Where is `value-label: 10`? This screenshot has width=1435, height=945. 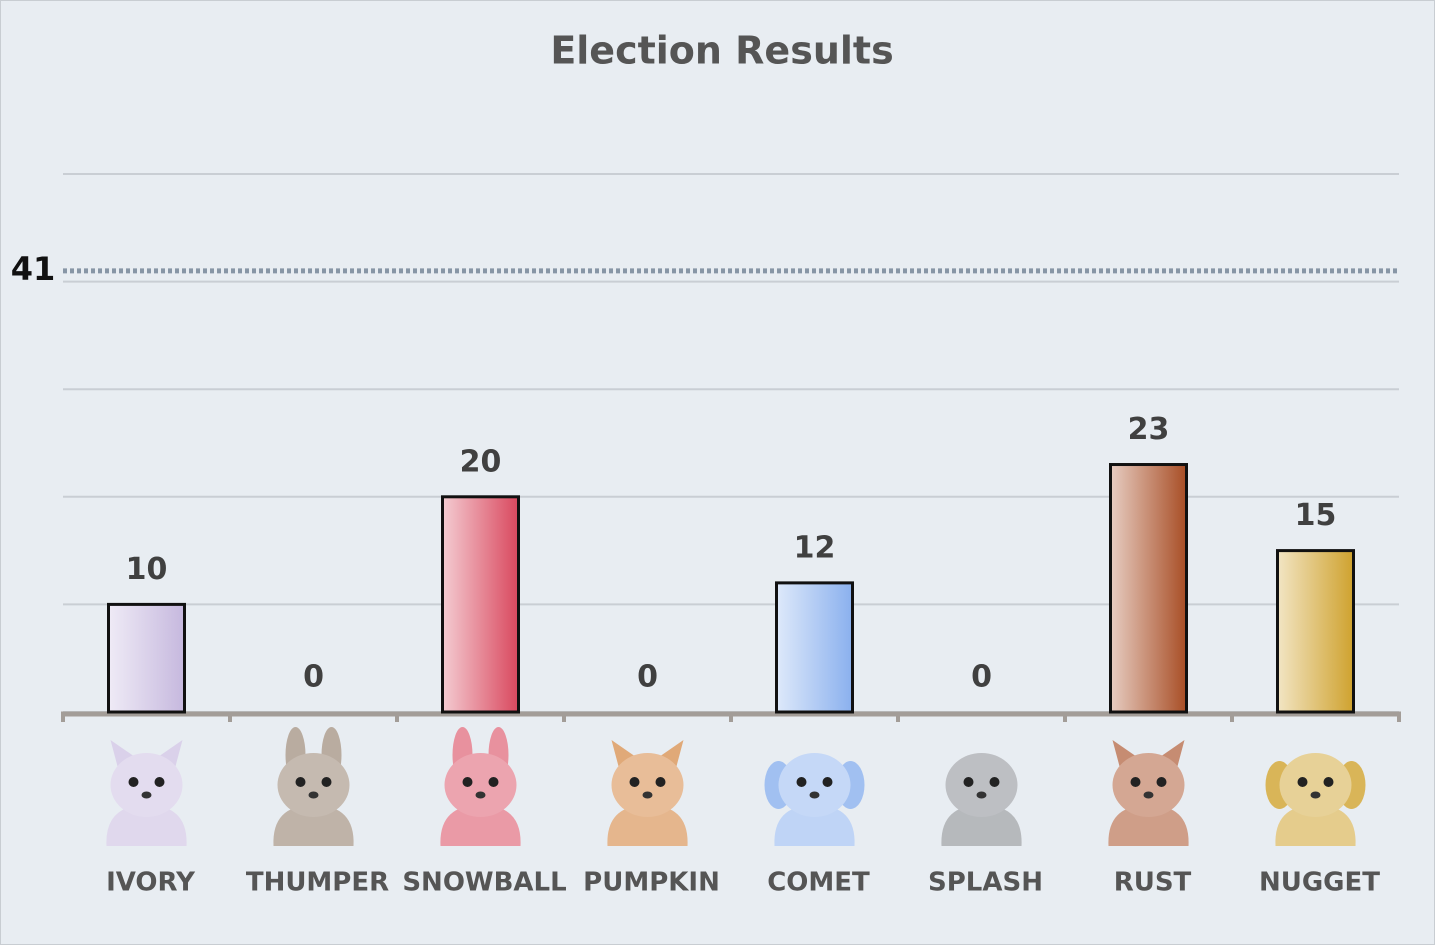 value-label: 10 is located at coordinates (147, 569).